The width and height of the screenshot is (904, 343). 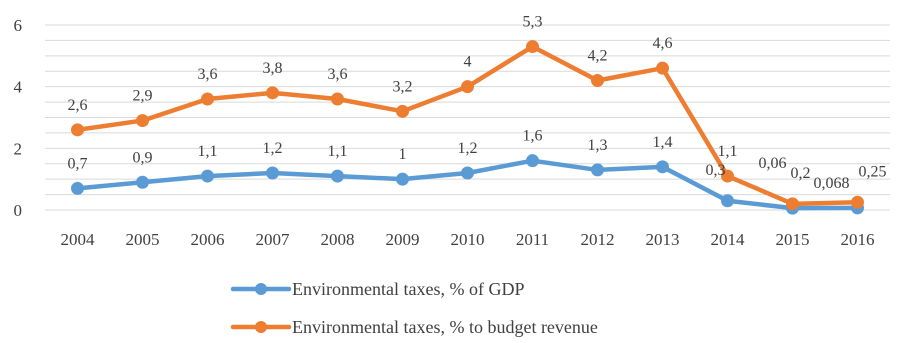 I want to click on y-tick-label: 4, so click(x=18, y=87).